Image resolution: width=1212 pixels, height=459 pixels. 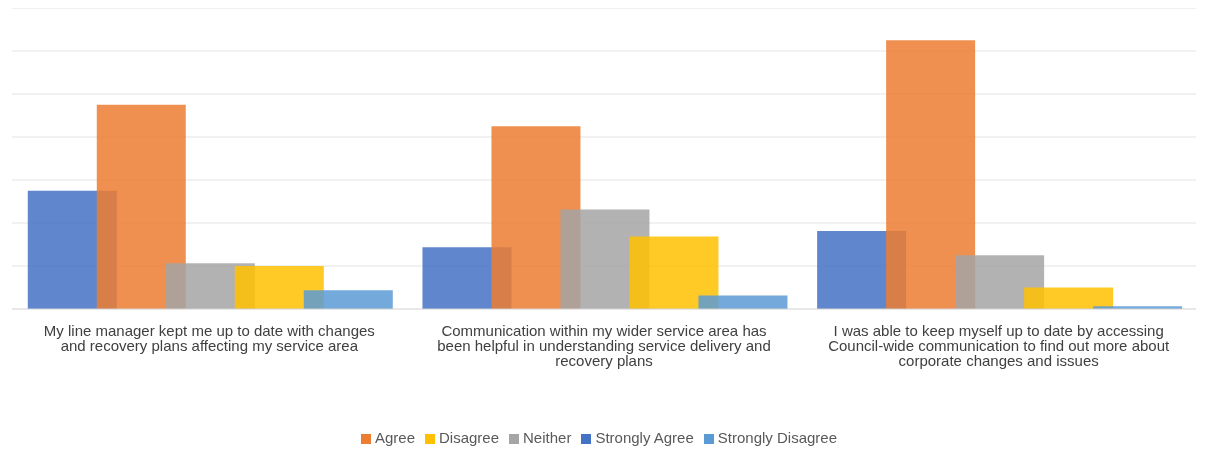 What do you see at coordinates (547, 437) in the screenshot?
I see `legend-label: Neither` at bounding box center [547, 437].